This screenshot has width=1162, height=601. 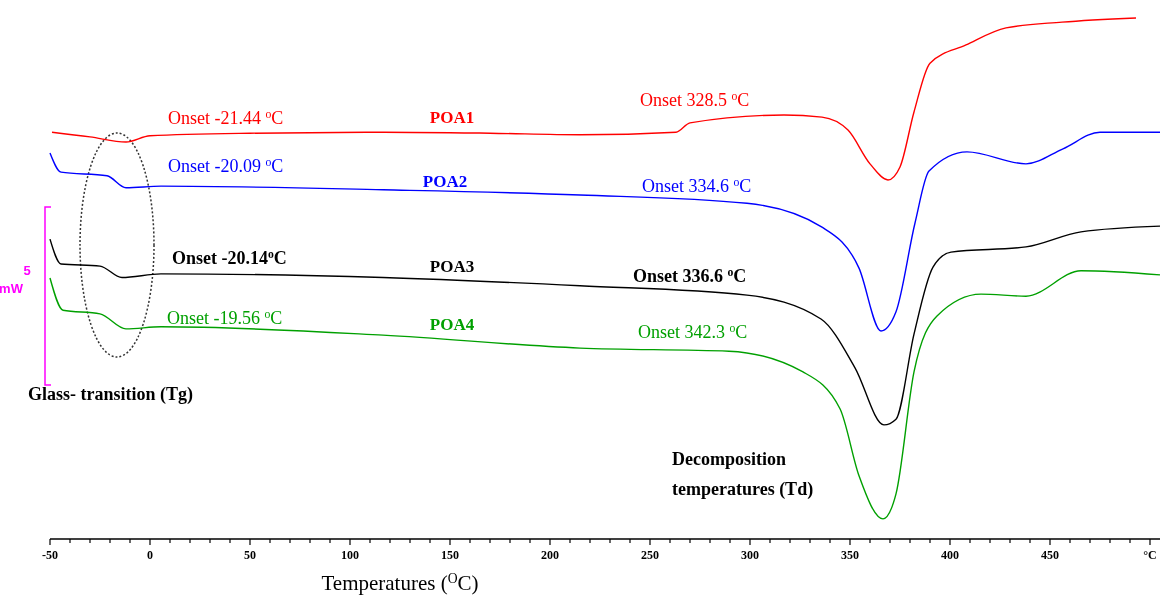 I want to click on x-axis-title: Temperatures ($^{O}$C), so click(x=400, y=582).